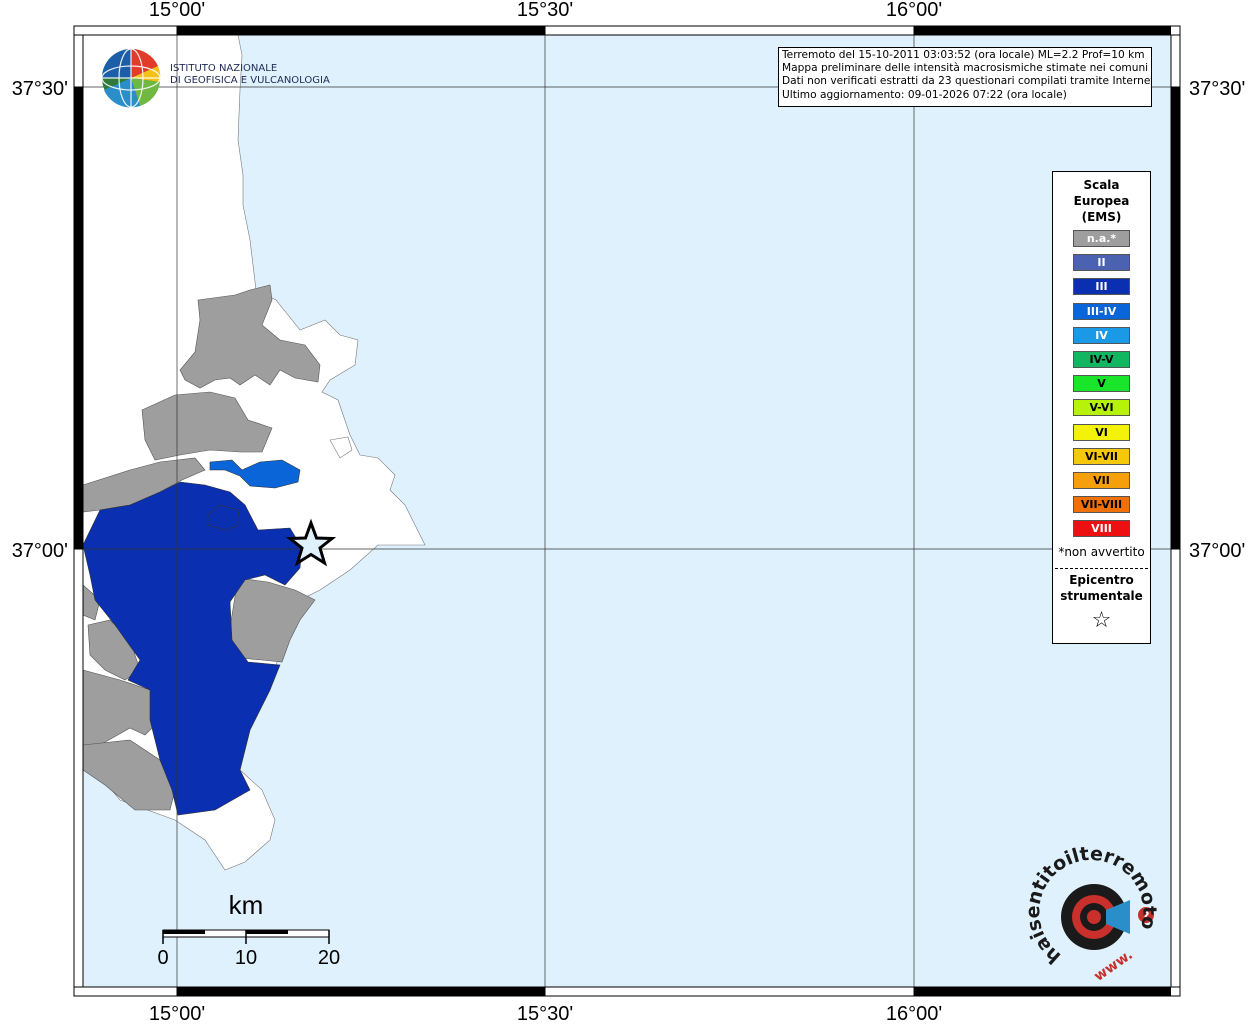  What do you see at coordinates (248, 929) in the screenshot?
I see `scale-bar: km 0 10 20` at bounding box center [248, 929].